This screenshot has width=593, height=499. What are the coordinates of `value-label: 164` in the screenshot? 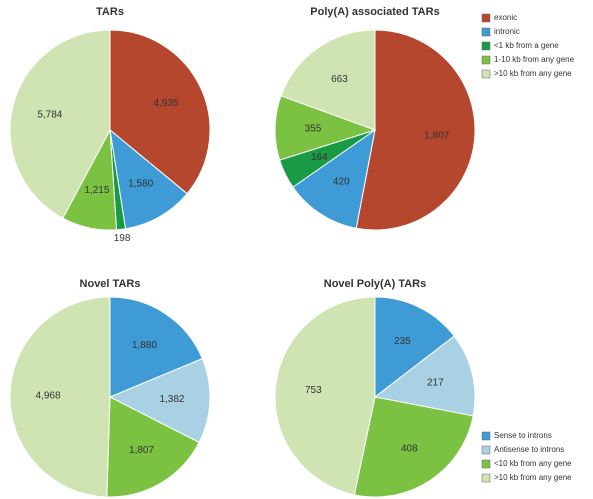 It's located at (319, 157).